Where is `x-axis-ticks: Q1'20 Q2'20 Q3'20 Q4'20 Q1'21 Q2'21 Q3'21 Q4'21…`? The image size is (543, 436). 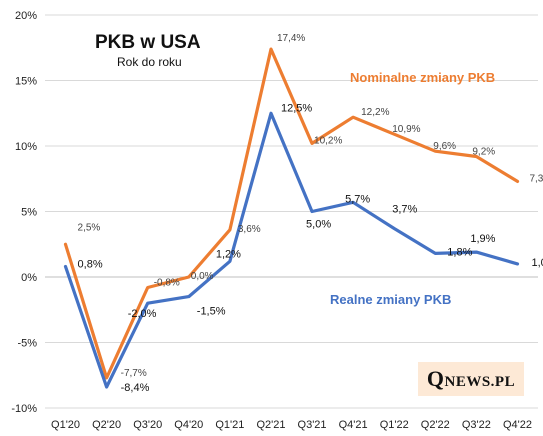
x-axis-ticks: Q1'20 Q2'20 Q3'20 Q4'20 Q1'21 Q2'21 Q3'21 Q4'21… is located at coordinates (291, 425).